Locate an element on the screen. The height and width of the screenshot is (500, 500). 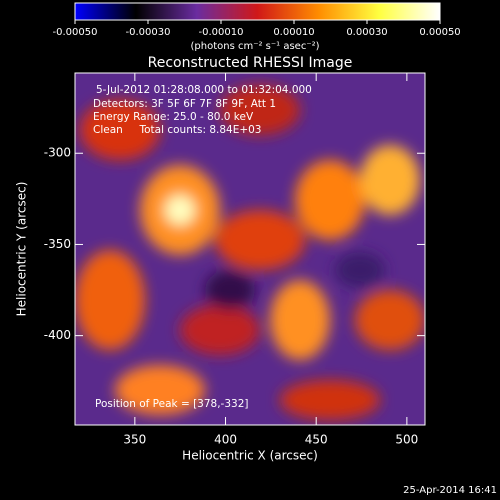
y-axis-label: Heliocentric Y (arcsec) is located at coordinates (22, 249).